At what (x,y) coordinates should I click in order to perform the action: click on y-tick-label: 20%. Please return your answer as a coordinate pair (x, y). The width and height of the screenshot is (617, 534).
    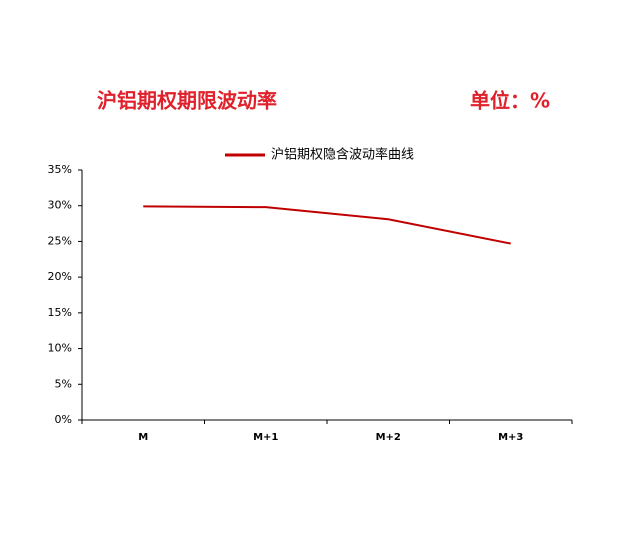
    Looking at the image, I should click on (60, 276).